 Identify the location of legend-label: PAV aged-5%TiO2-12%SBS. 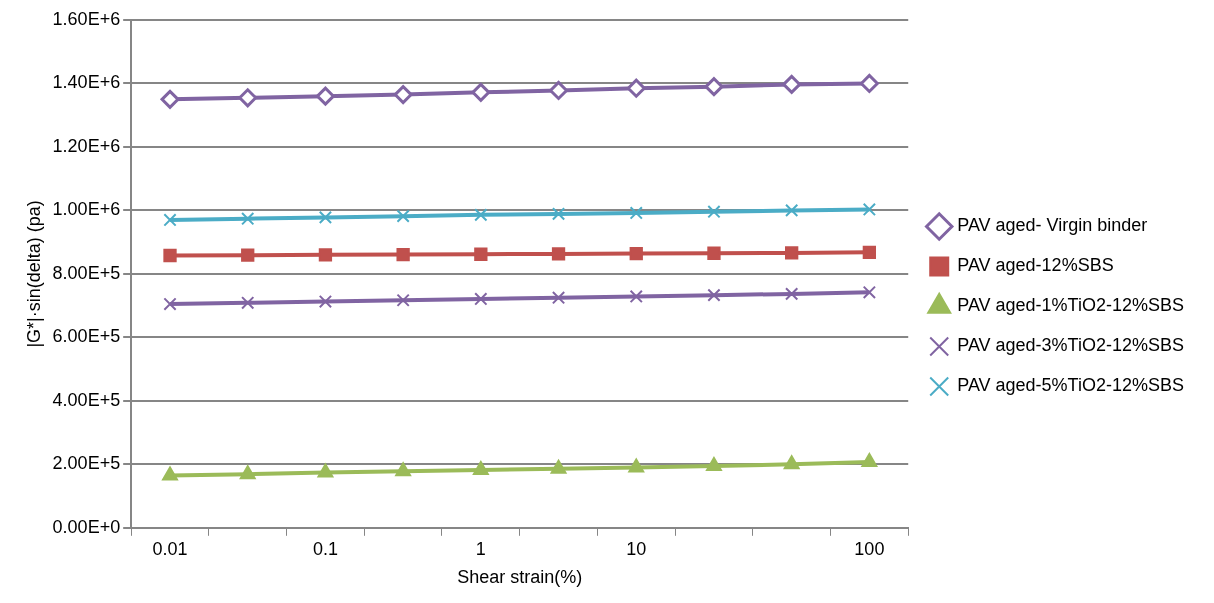
(1071, 385).